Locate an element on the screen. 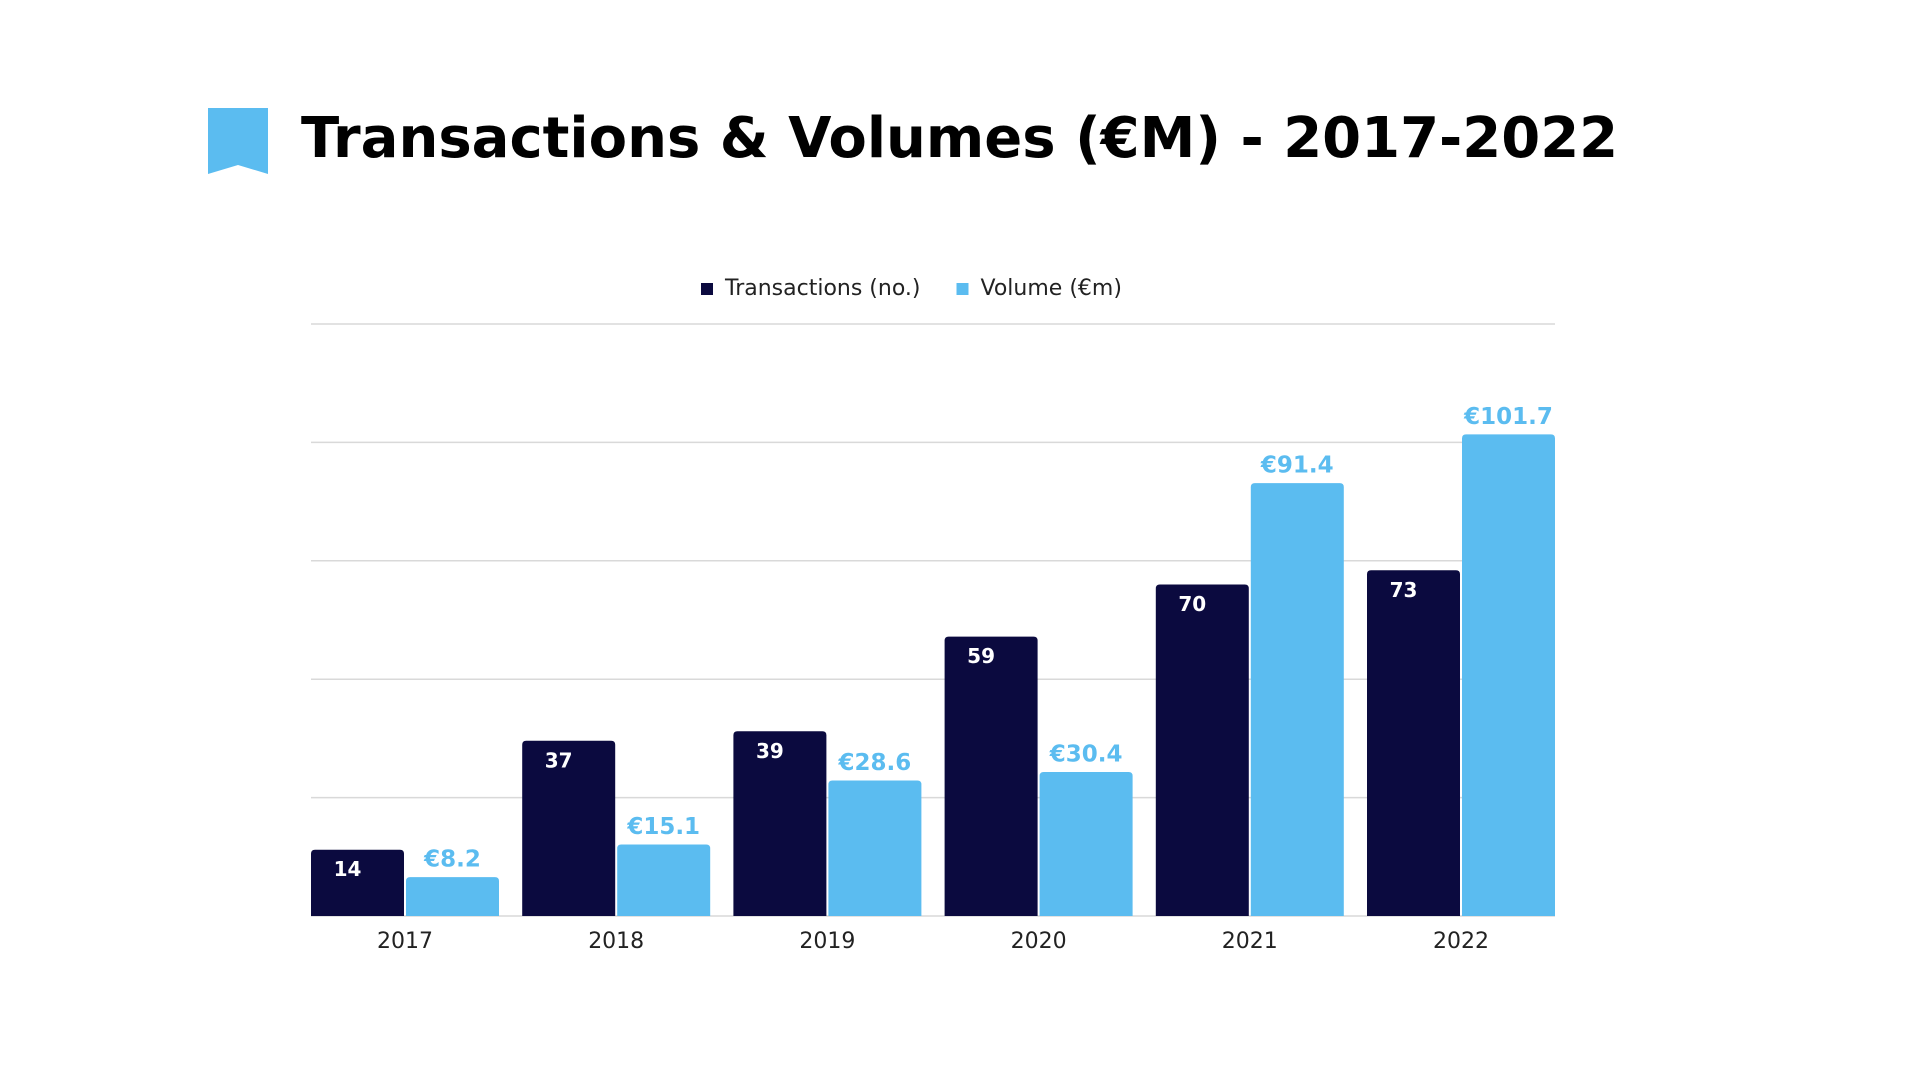  title-icon is located at coordinates (238, 141).